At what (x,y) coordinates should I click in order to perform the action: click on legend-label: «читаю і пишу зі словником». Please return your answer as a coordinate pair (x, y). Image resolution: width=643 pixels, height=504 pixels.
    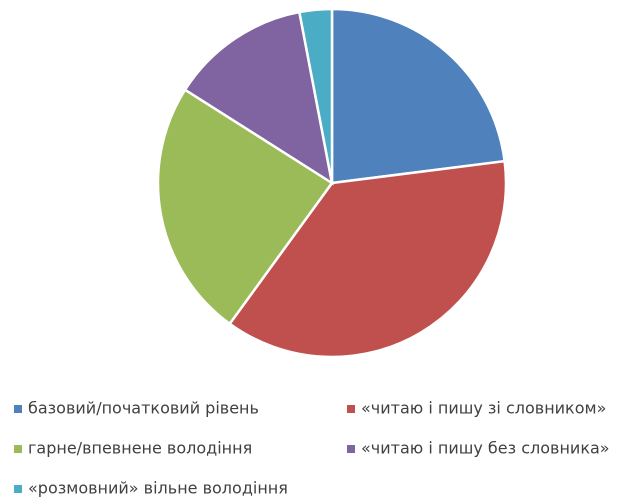
    Looking at the image, I should click on (483, 408).